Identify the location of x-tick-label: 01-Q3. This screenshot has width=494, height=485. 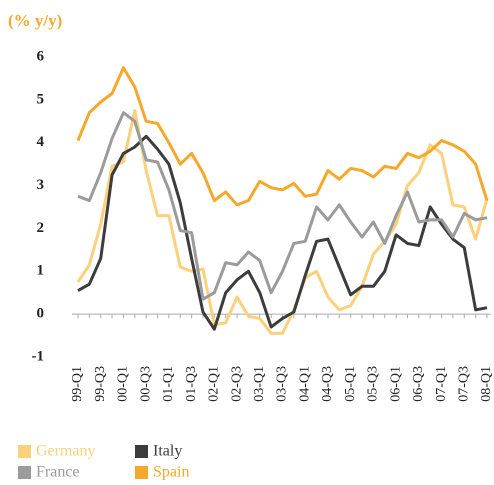
(191, 384).